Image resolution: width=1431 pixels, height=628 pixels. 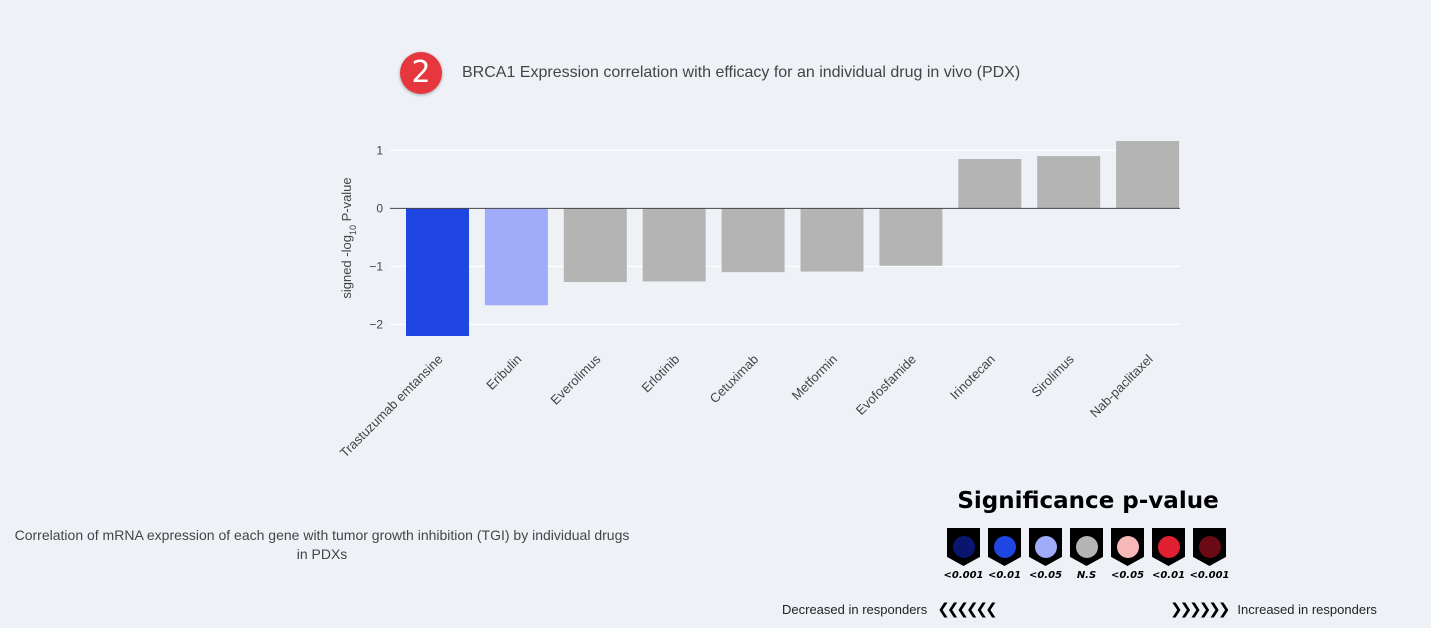 I want to click on legend-title: Significance p-value, so click(x=1088, y=501).